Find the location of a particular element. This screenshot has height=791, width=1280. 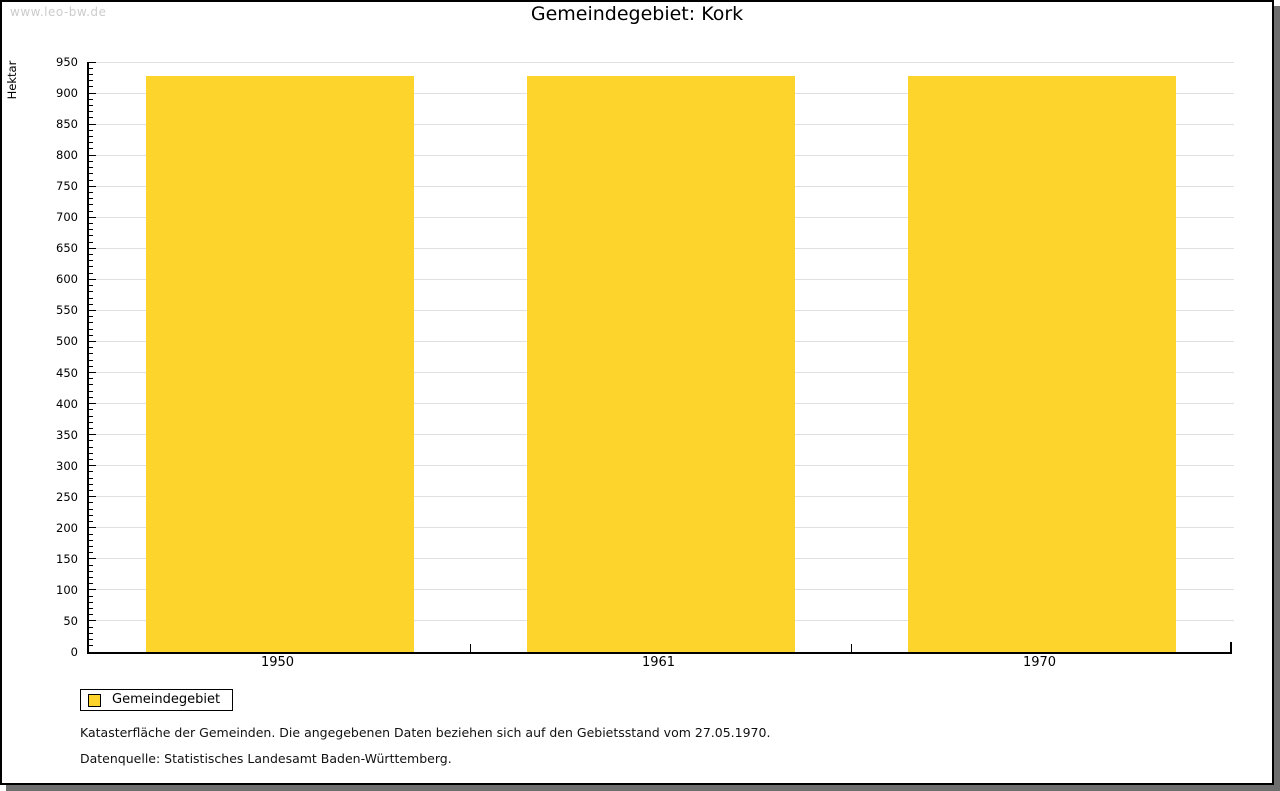

y-tick-label: 600 is located at coordinates (67, 279).